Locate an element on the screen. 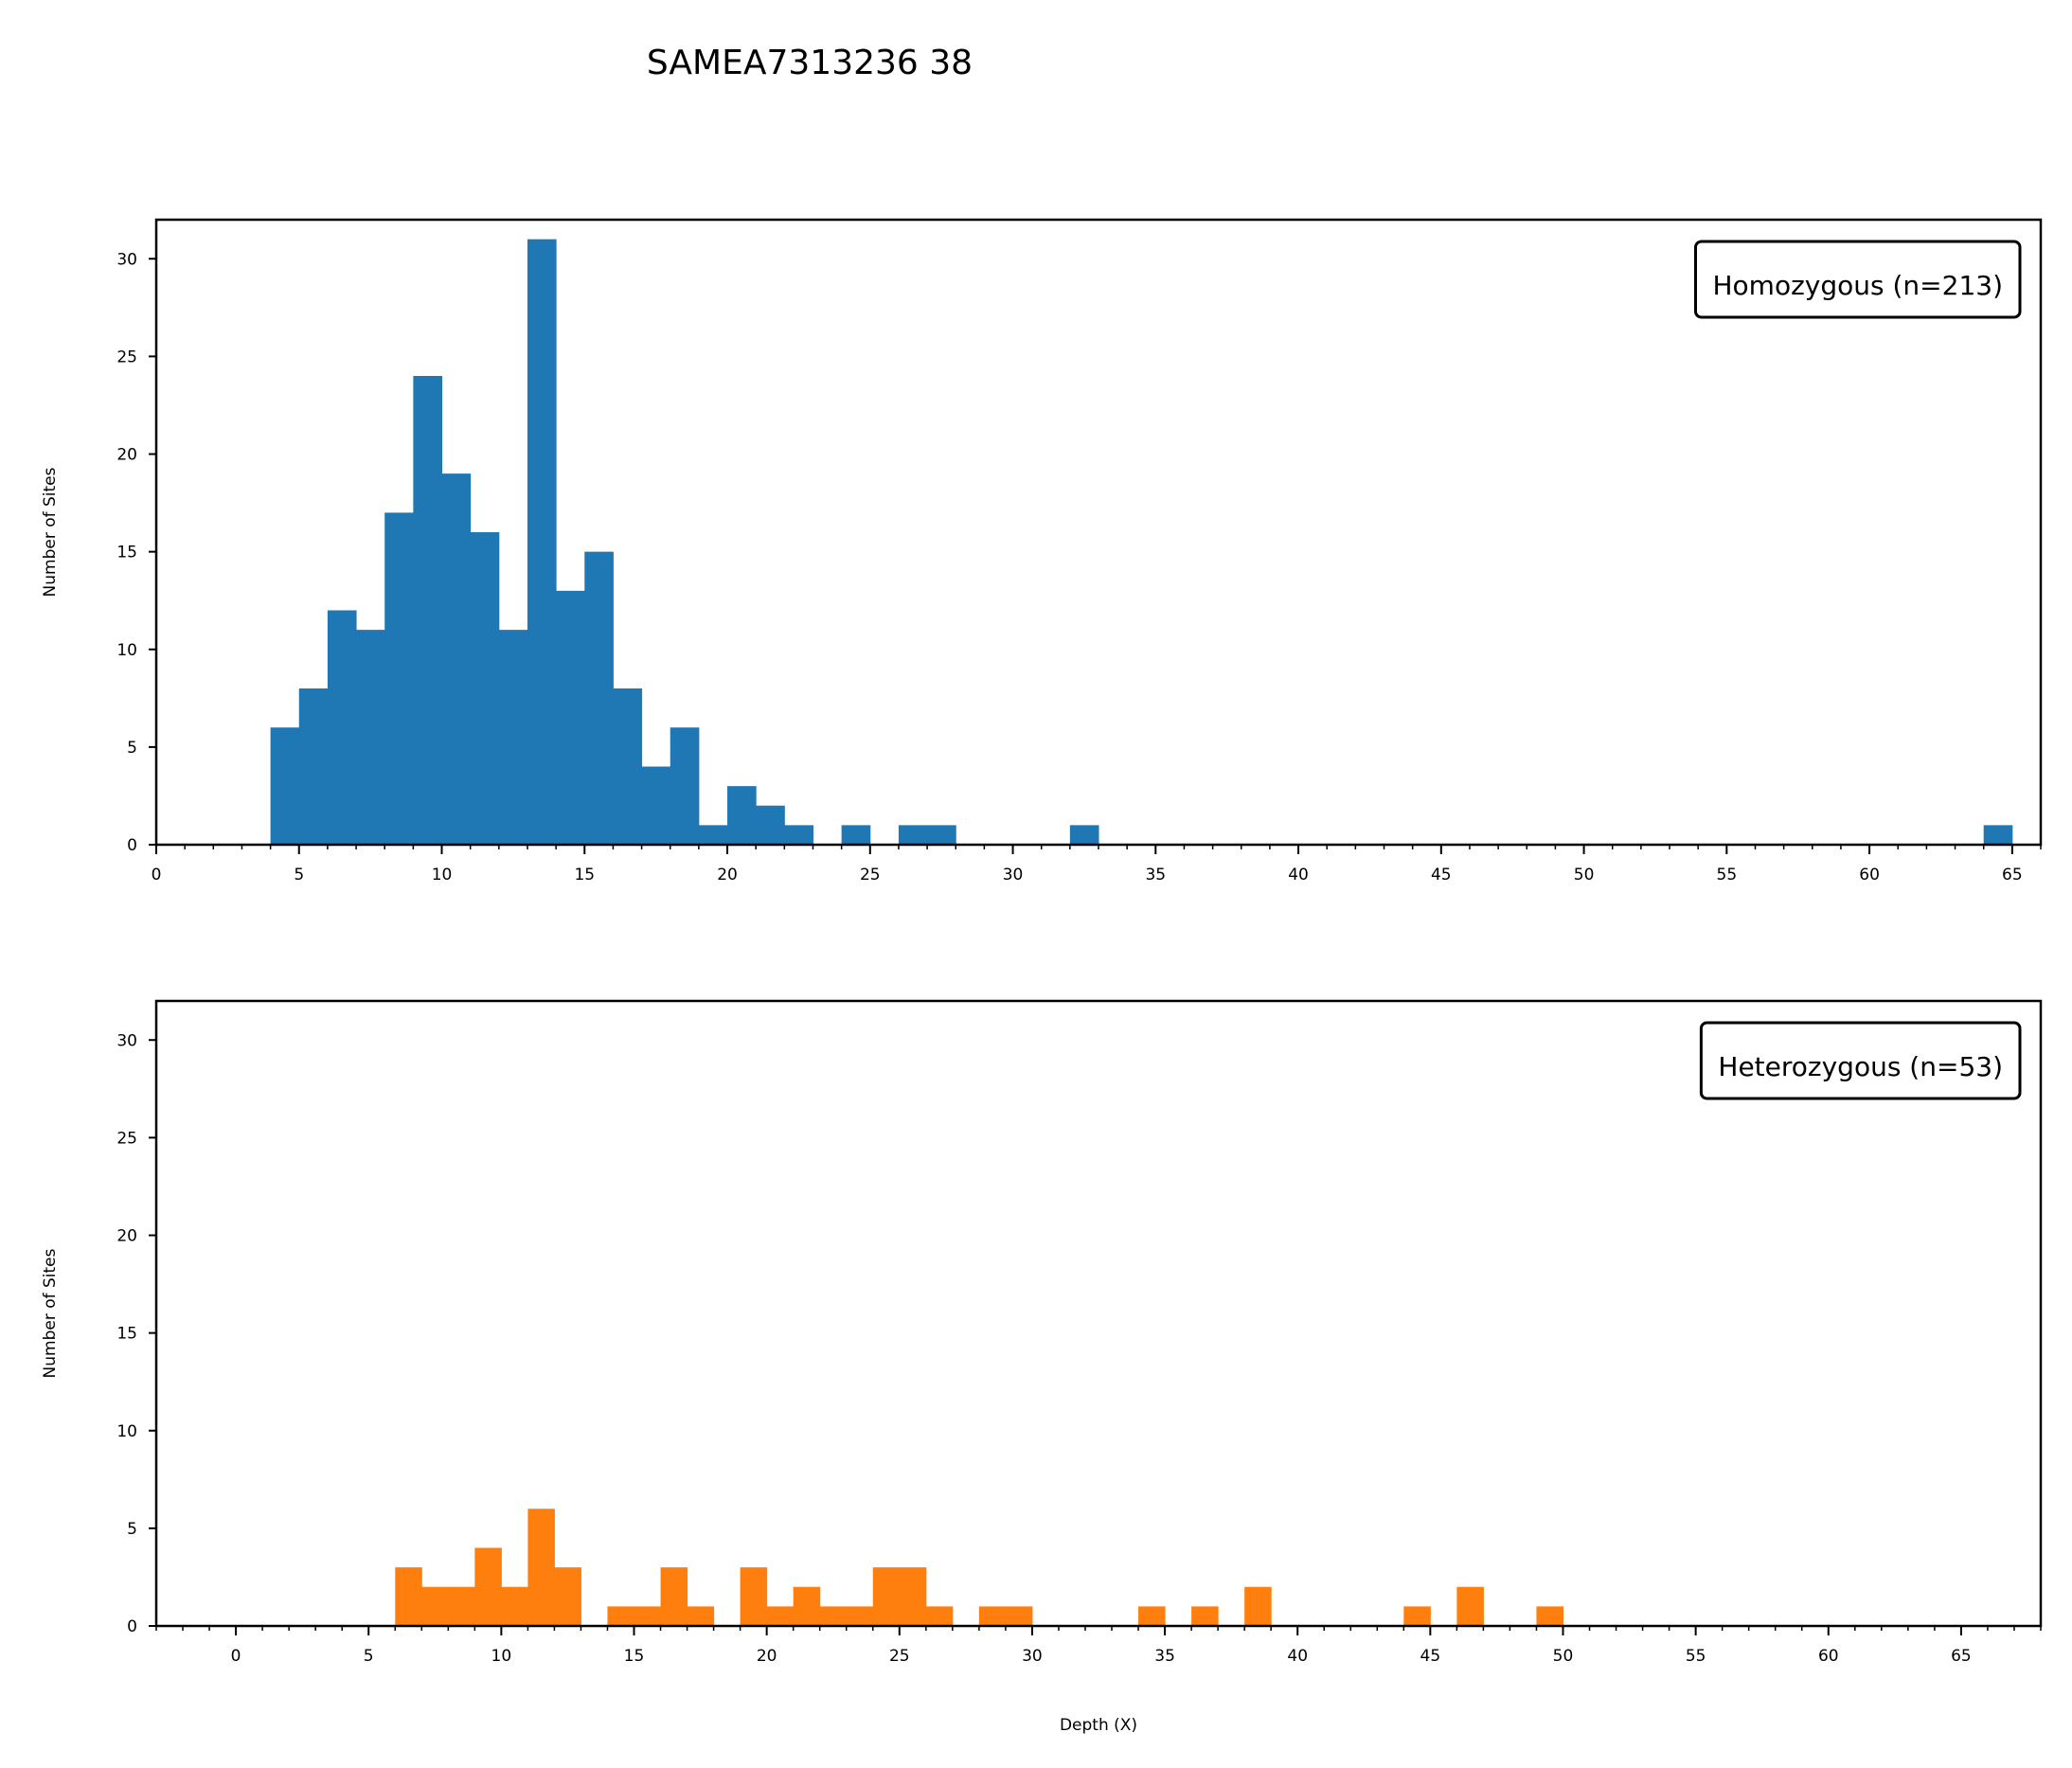 The image size is (2072, 1768). x-axis-label: Depth (X) is located at coordinates (1098, 1725).